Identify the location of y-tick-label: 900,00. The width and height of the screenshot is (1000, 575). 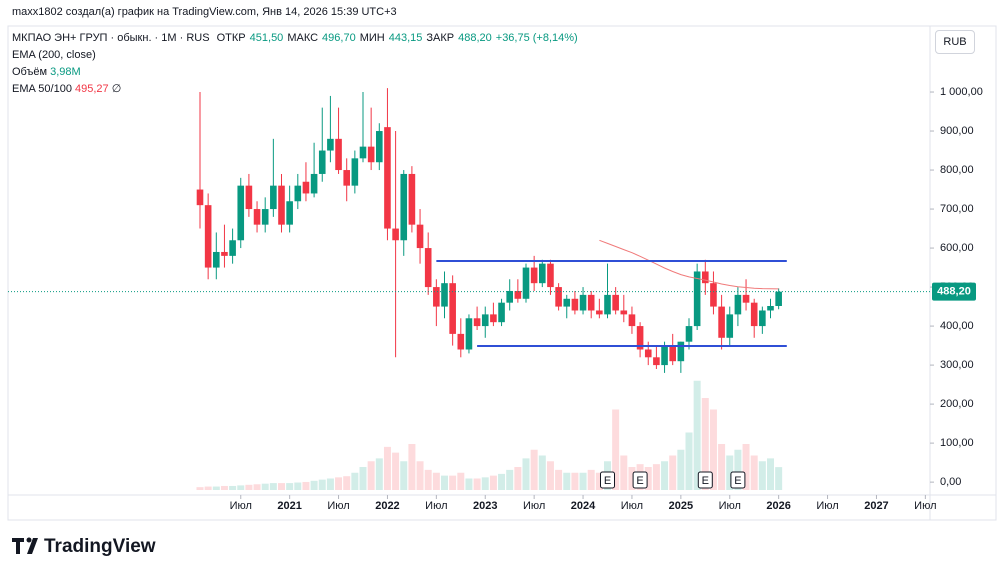
(957, 131).